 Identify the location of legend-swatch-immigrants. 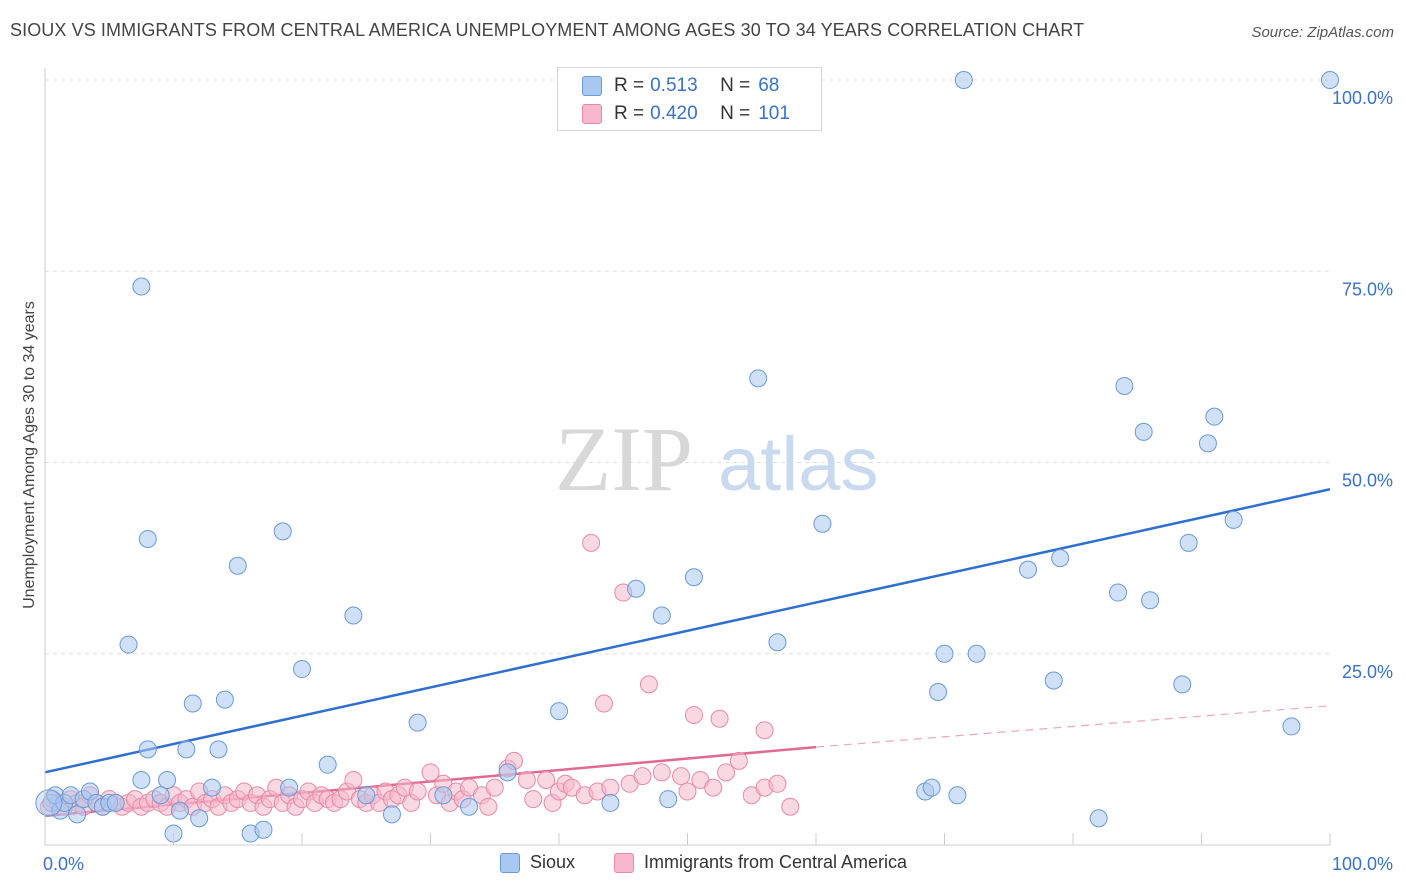
(592, 114).